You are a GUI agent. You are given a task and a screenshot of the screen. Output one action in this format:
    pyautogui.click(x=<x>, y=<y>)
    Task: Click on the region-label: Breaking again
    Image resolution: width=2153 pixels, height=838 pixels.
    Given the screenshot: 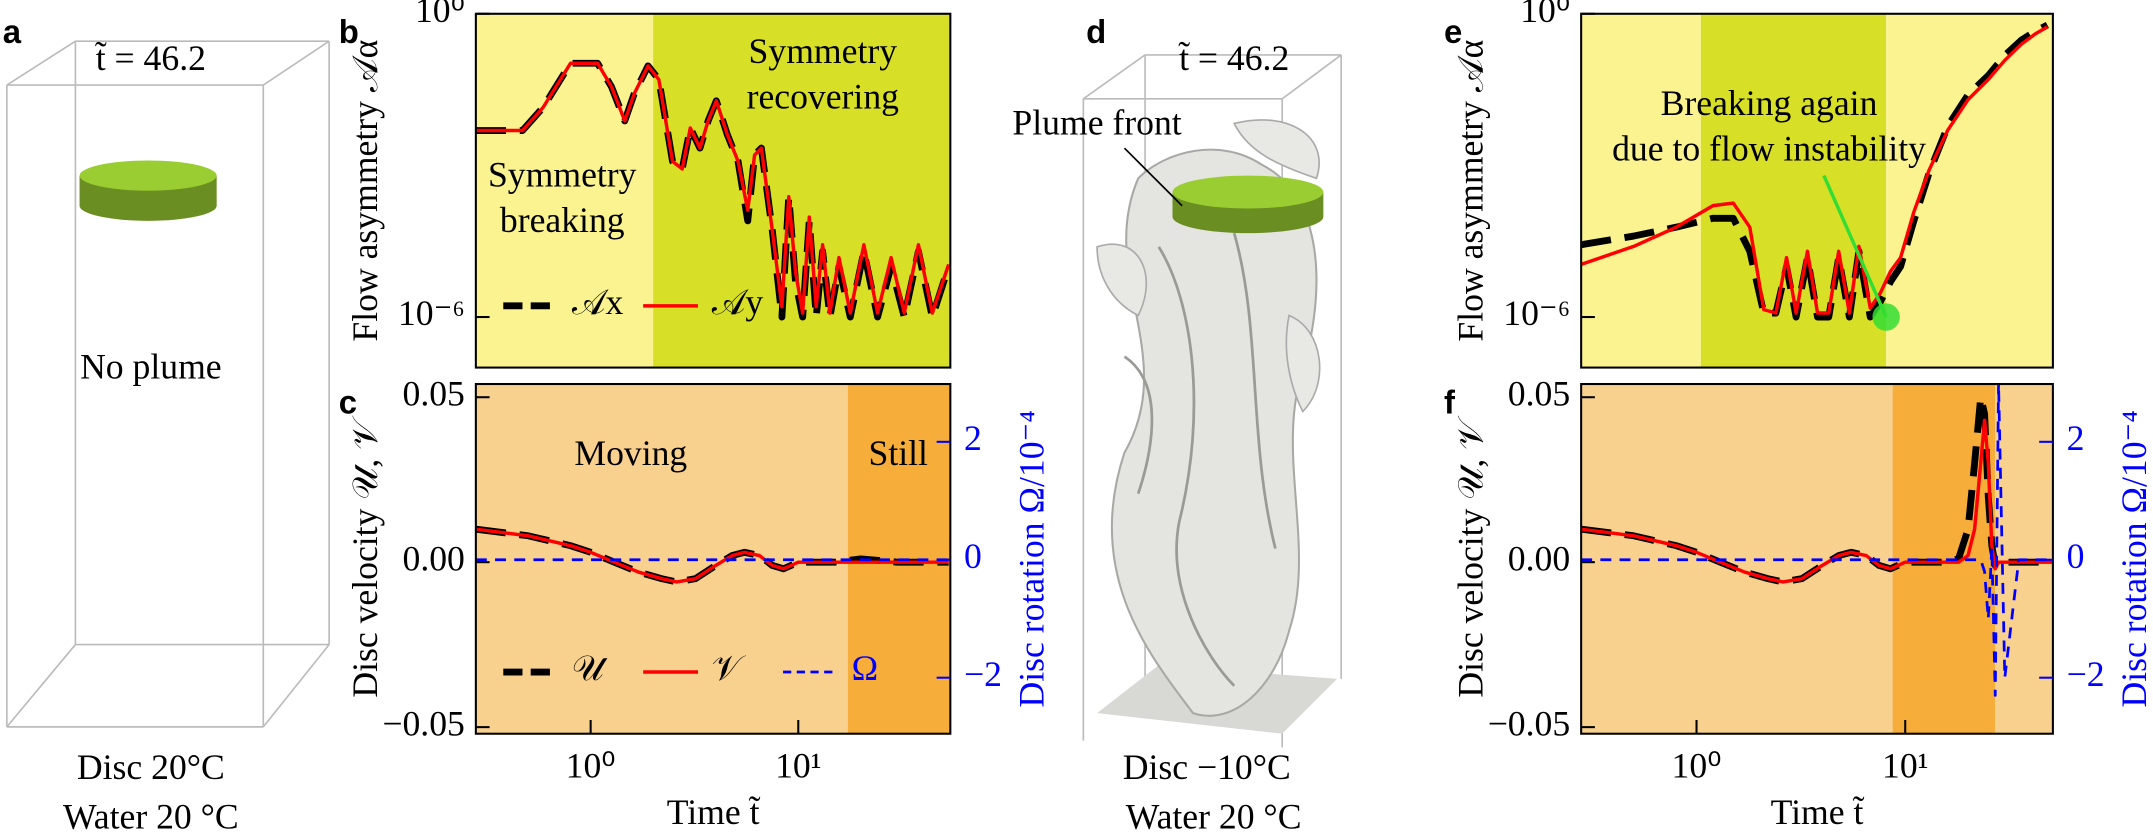 What is the action you would take?
    pyautogui.click(x=1769, y=103)
    